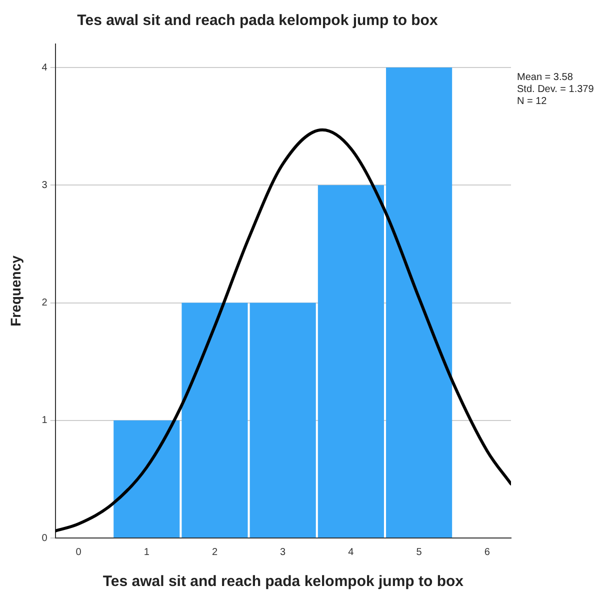 The height and width of the screenshot is (603, 603). I want to click on text: Mean = 3.58, so click(545, 77).